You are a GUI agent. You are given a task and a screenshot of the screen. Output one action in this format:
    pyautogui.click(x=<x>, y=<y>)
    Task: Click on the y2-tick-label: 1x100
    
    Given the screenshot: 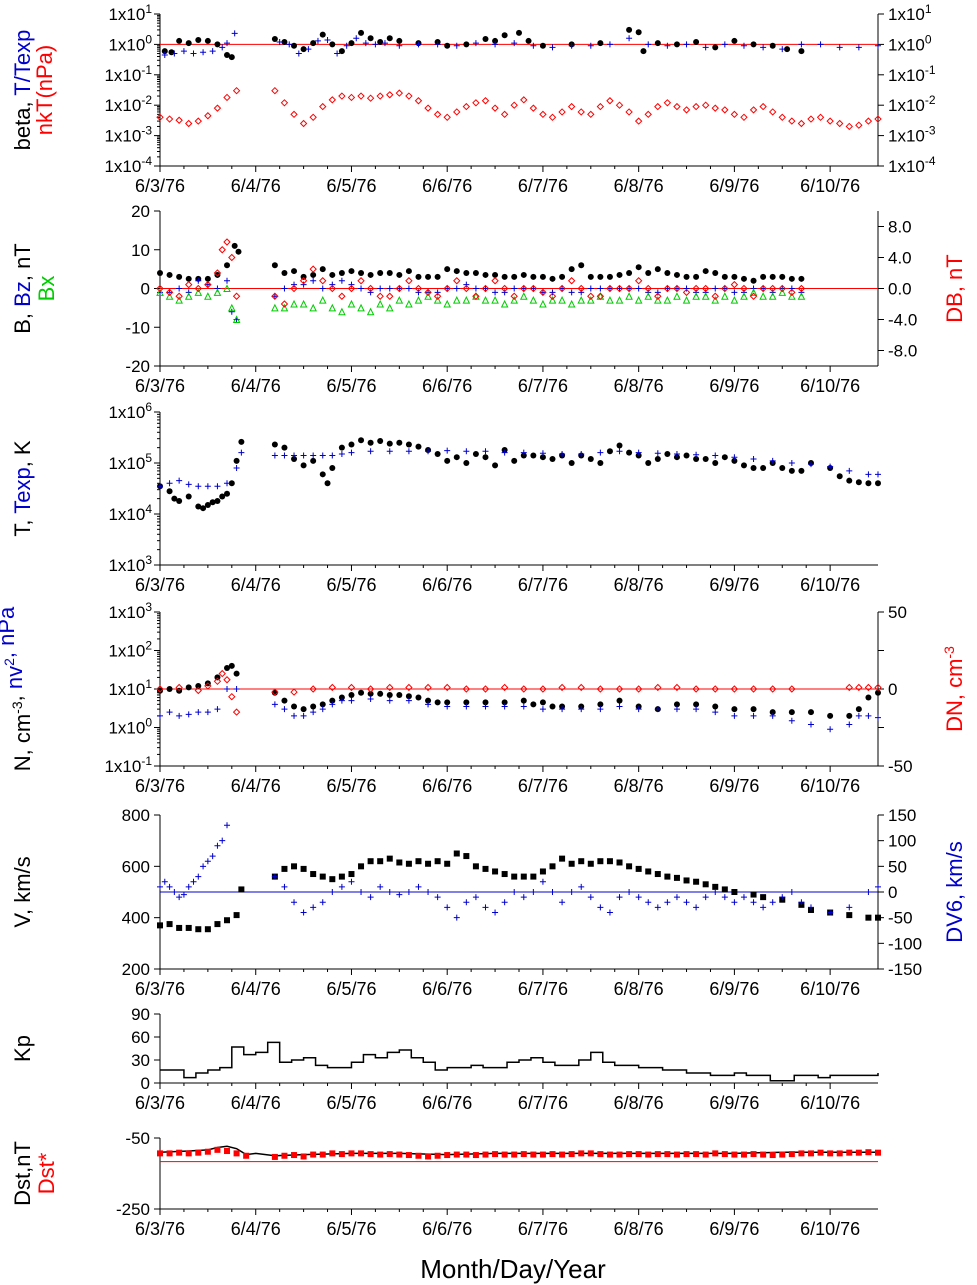 What is the action you would take?
    pyautogui.click(x=910, y=43)
    